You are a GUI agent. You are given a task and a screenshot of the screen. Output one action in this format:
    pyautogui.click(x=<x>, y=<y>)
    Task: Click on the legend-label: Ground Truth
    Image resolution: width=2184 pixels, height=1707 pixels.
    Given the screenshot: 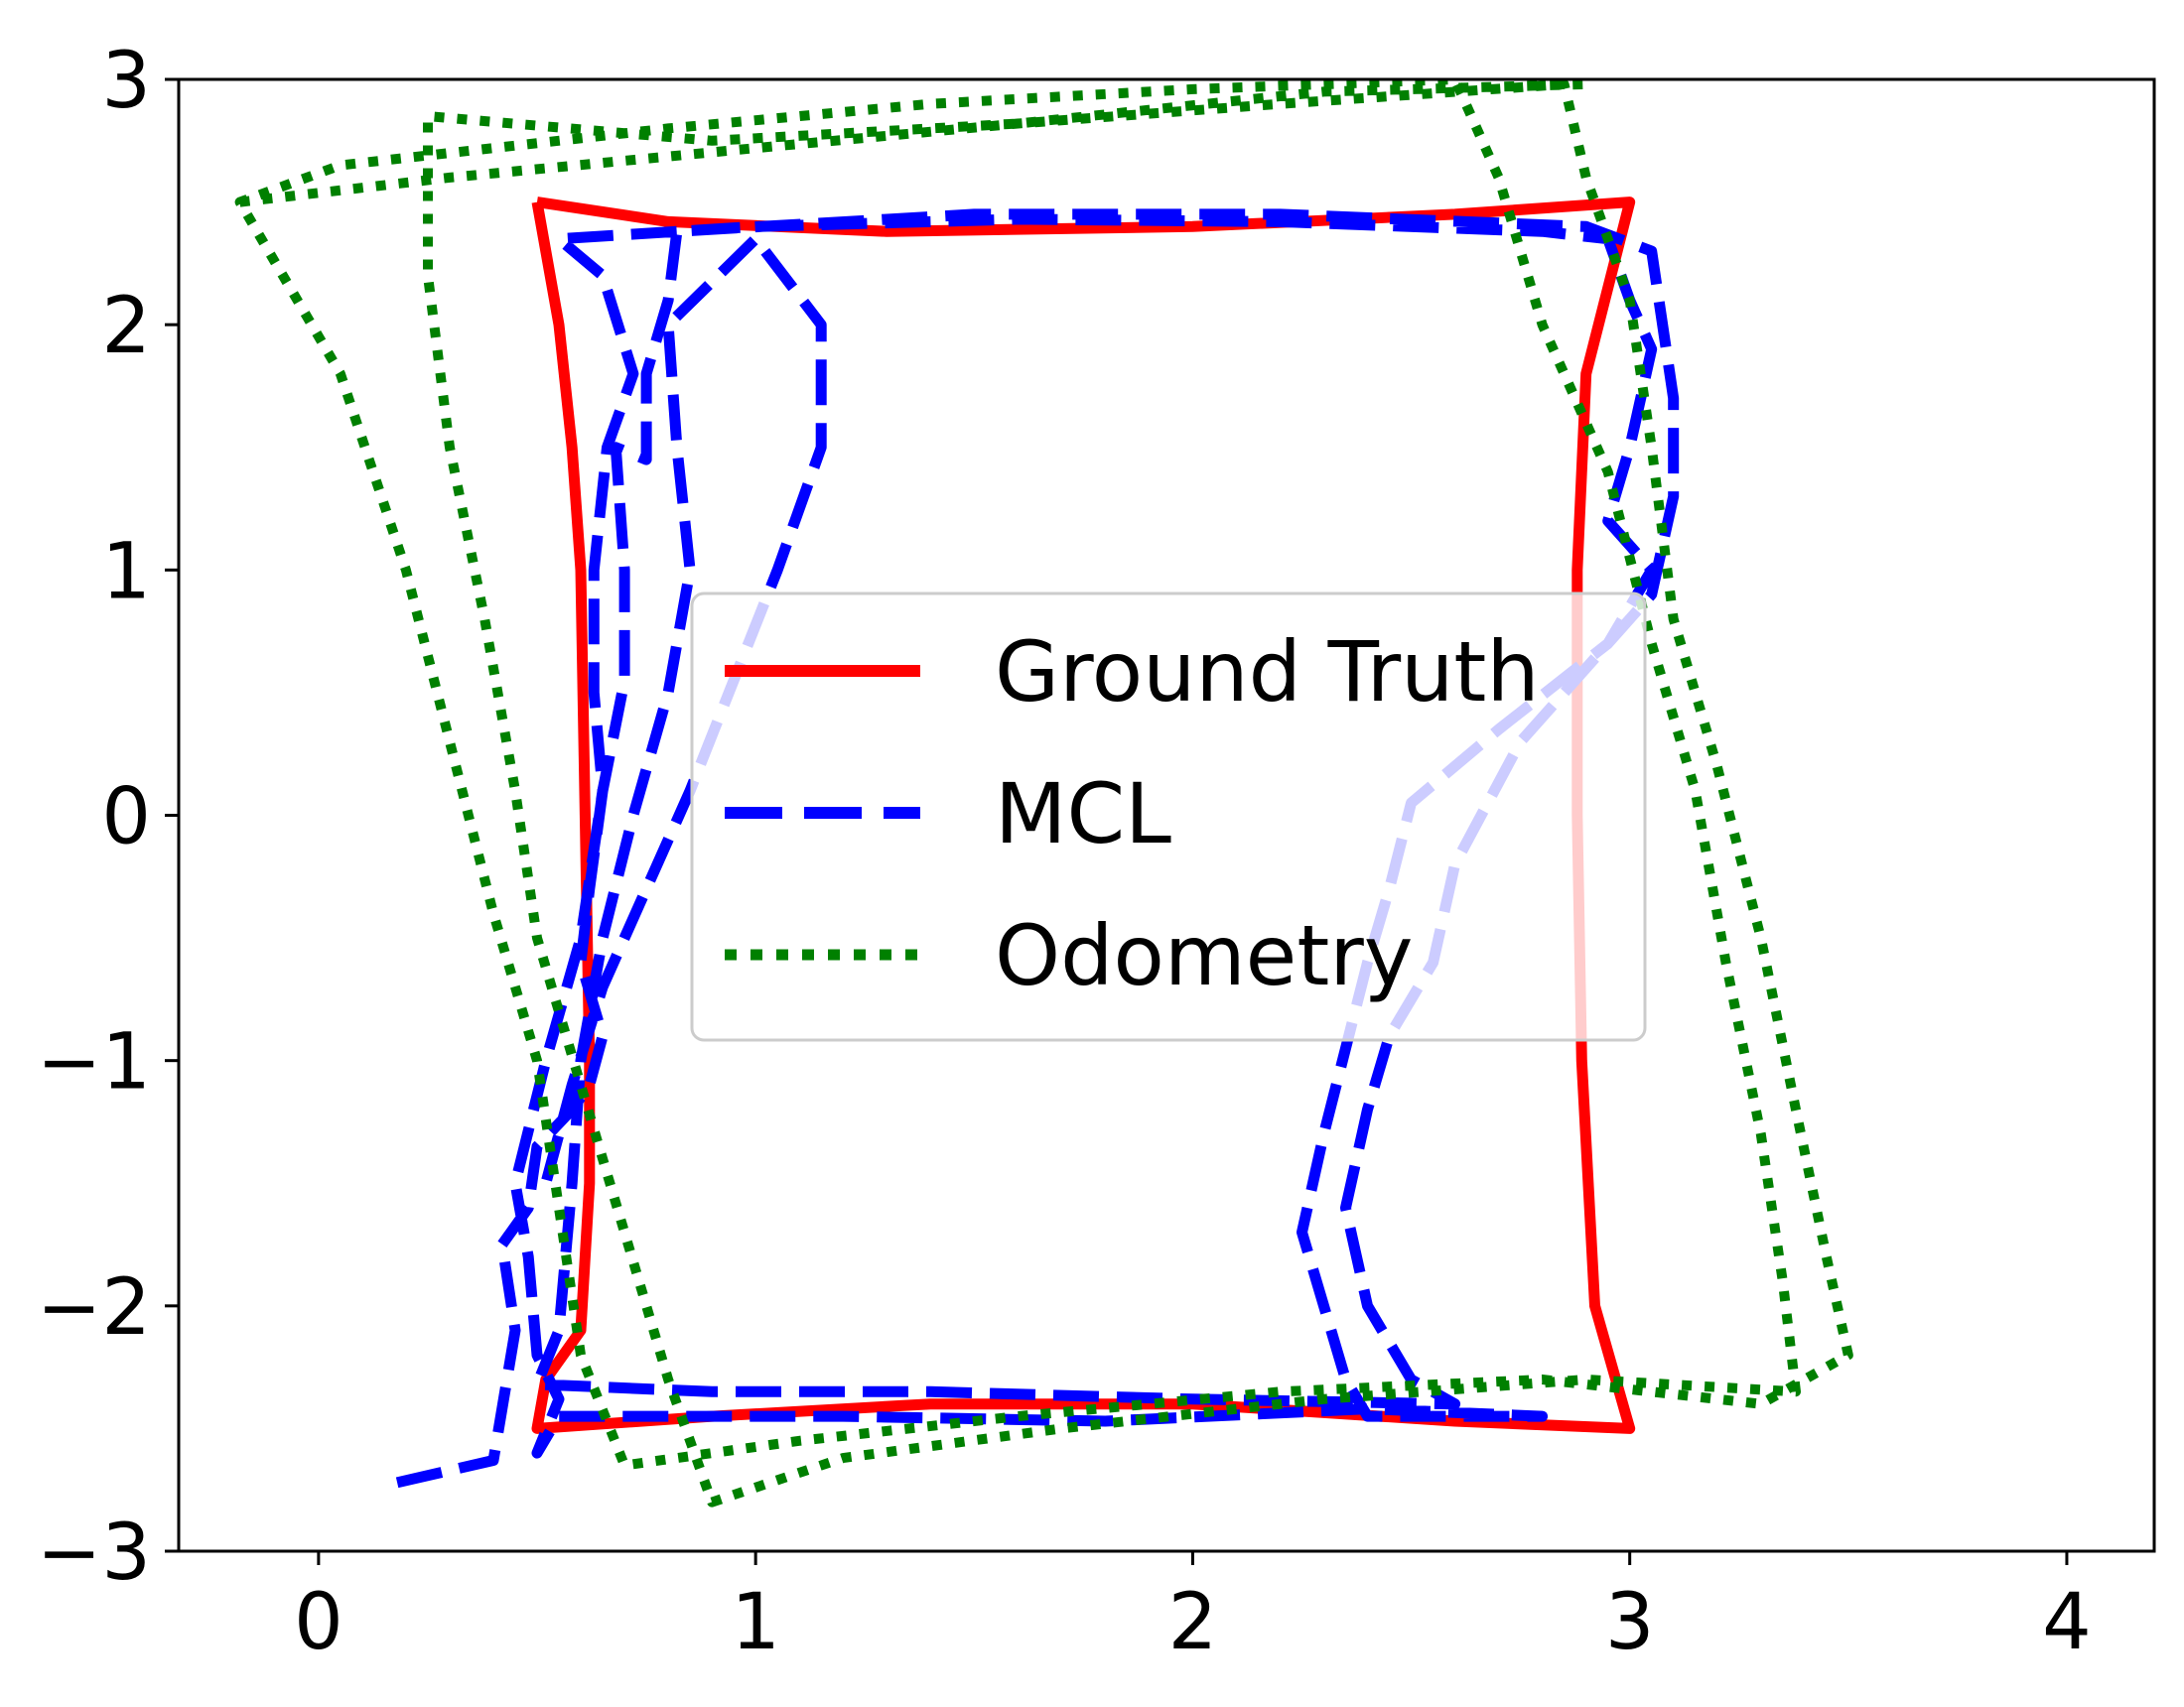 What is the action you would take?
    pyautogui.click(x=1267, y=672)
    